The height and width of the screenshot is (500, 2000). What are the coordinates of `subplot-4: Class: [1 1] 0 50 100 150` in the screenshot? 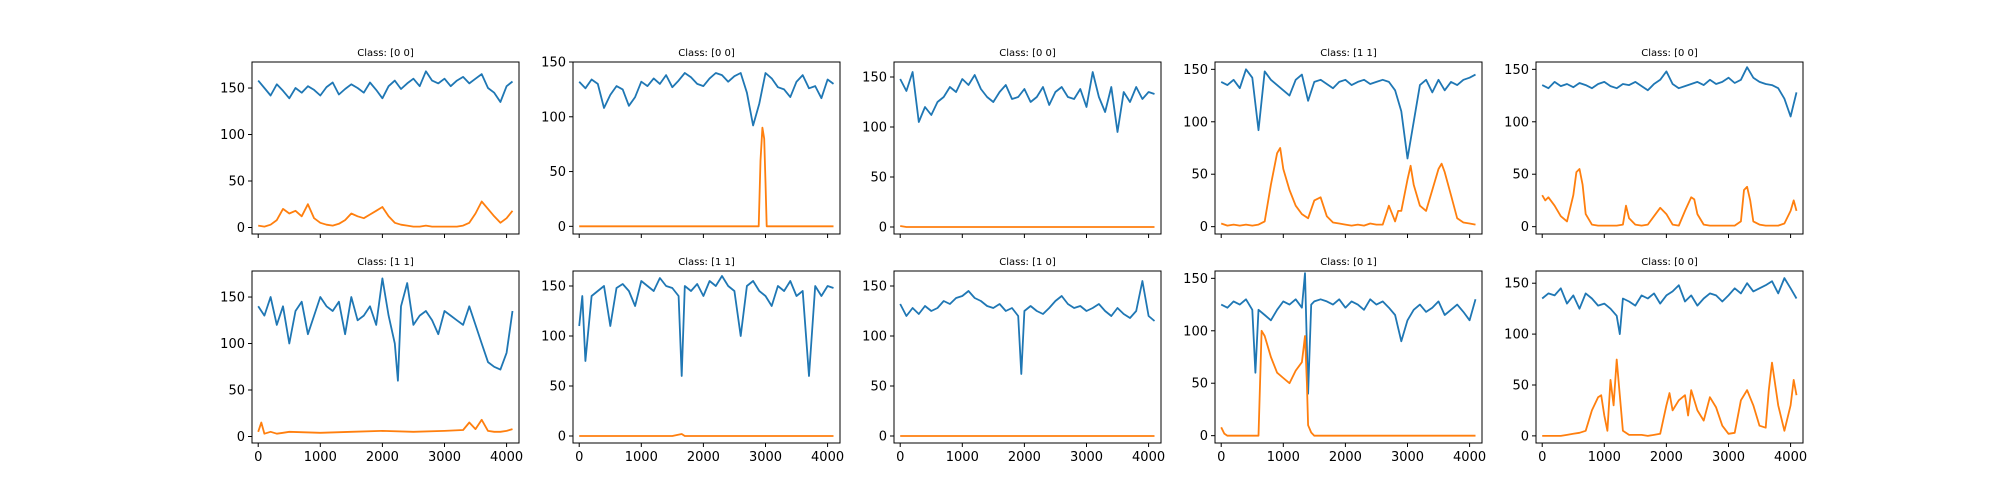 It's located at (1333, 143).